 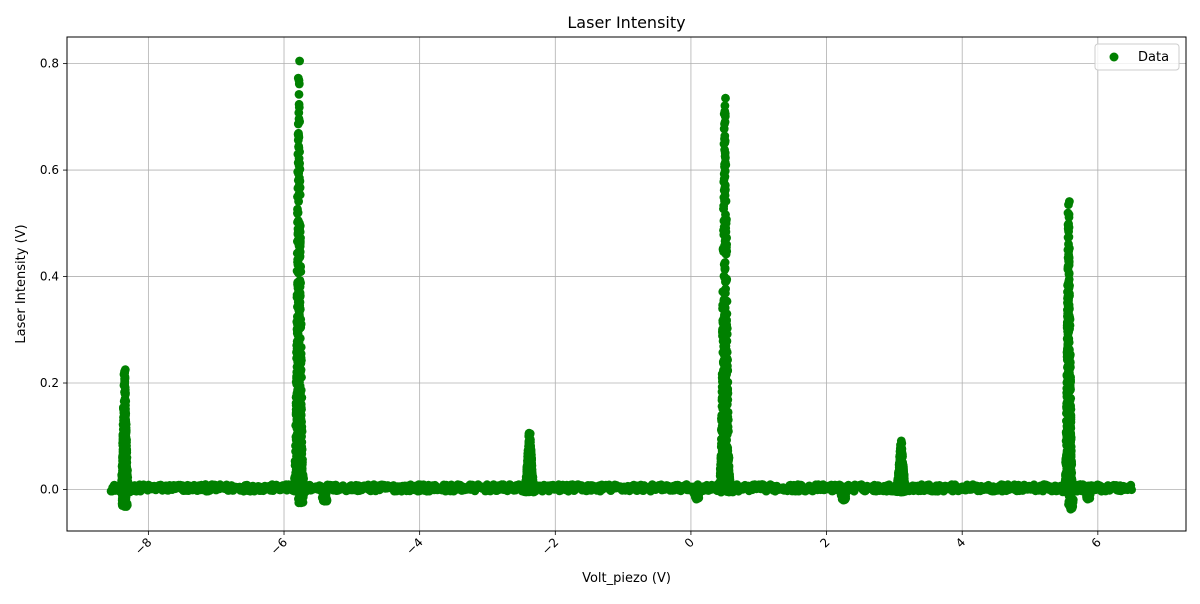 What do you see at coordinates (626, 22) in the screenshot?
I see `chart-title: Laser Intensity` at bounding box center [626, 22].